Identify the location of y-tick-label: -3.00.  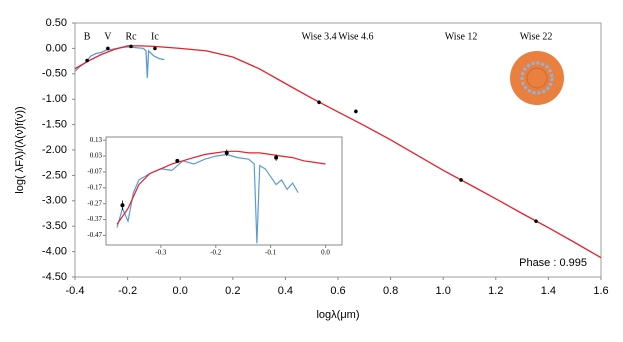
(54, 201).